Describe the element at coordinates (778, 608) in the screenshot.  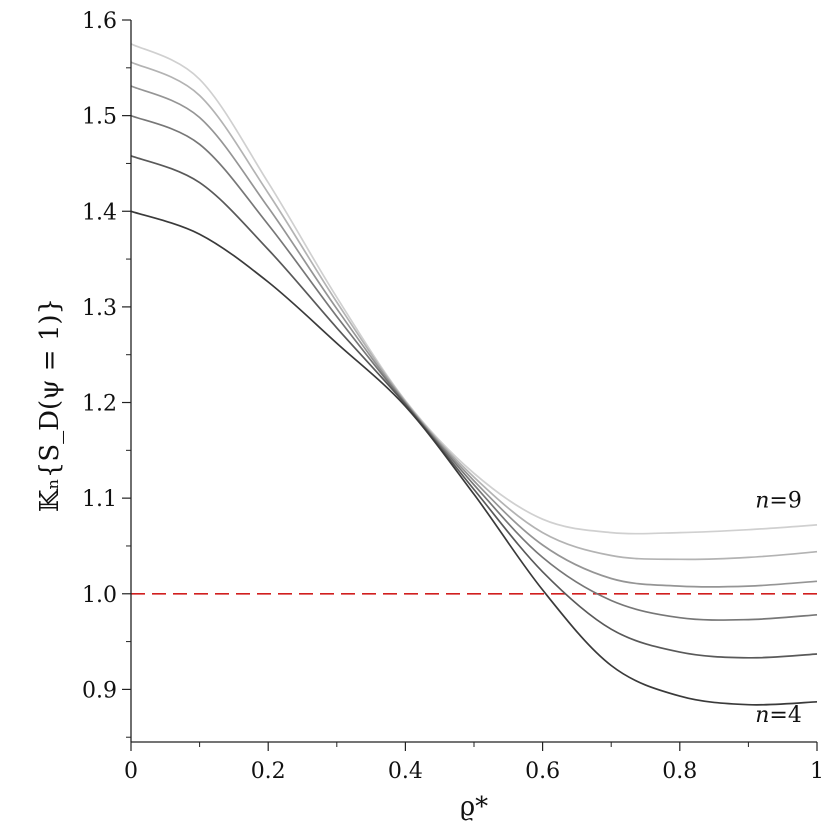
I see `annotations: n=9 n=4` at that location.